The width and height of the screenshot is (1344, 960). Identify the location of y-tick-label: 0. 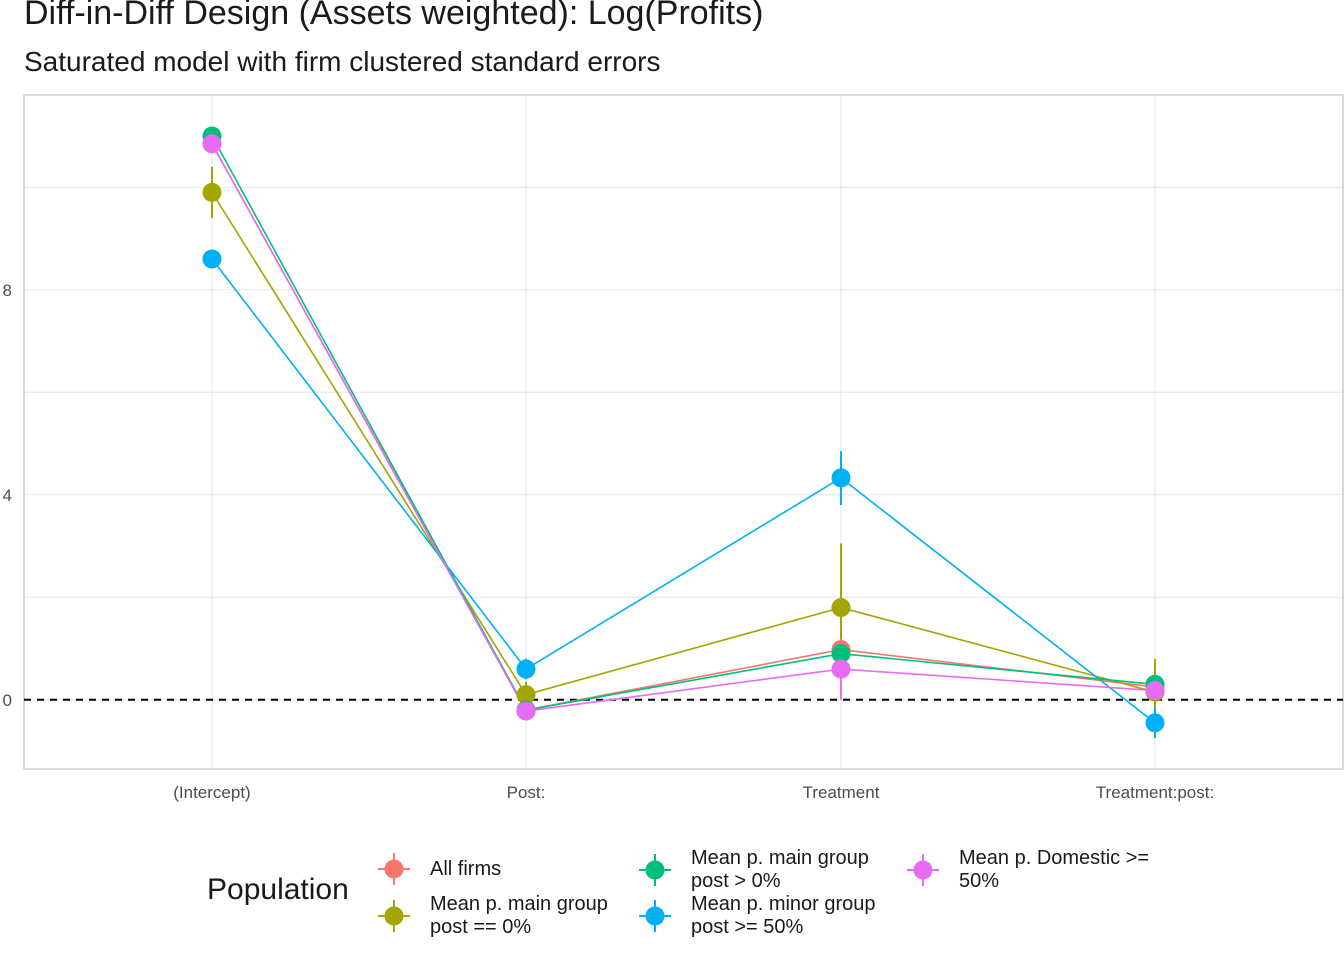
(7, 700).